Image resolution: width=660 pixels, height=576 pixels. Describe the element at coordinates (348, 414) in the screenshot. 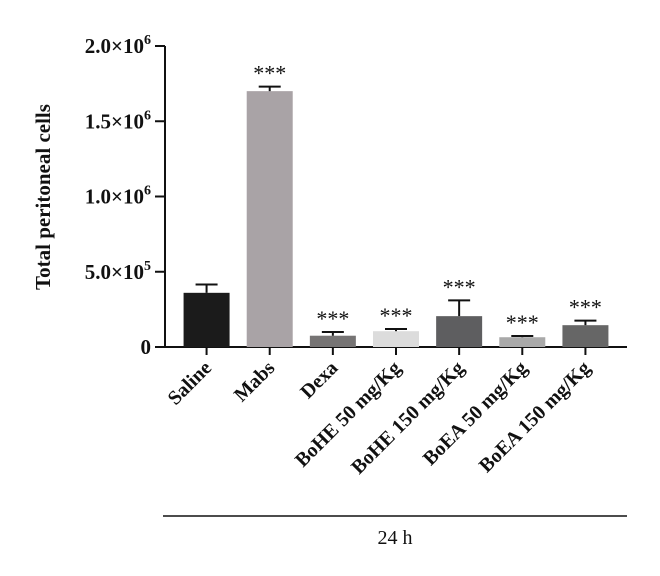

I see `x-tick-label: BoHE 50 mg/Kg` at that location.